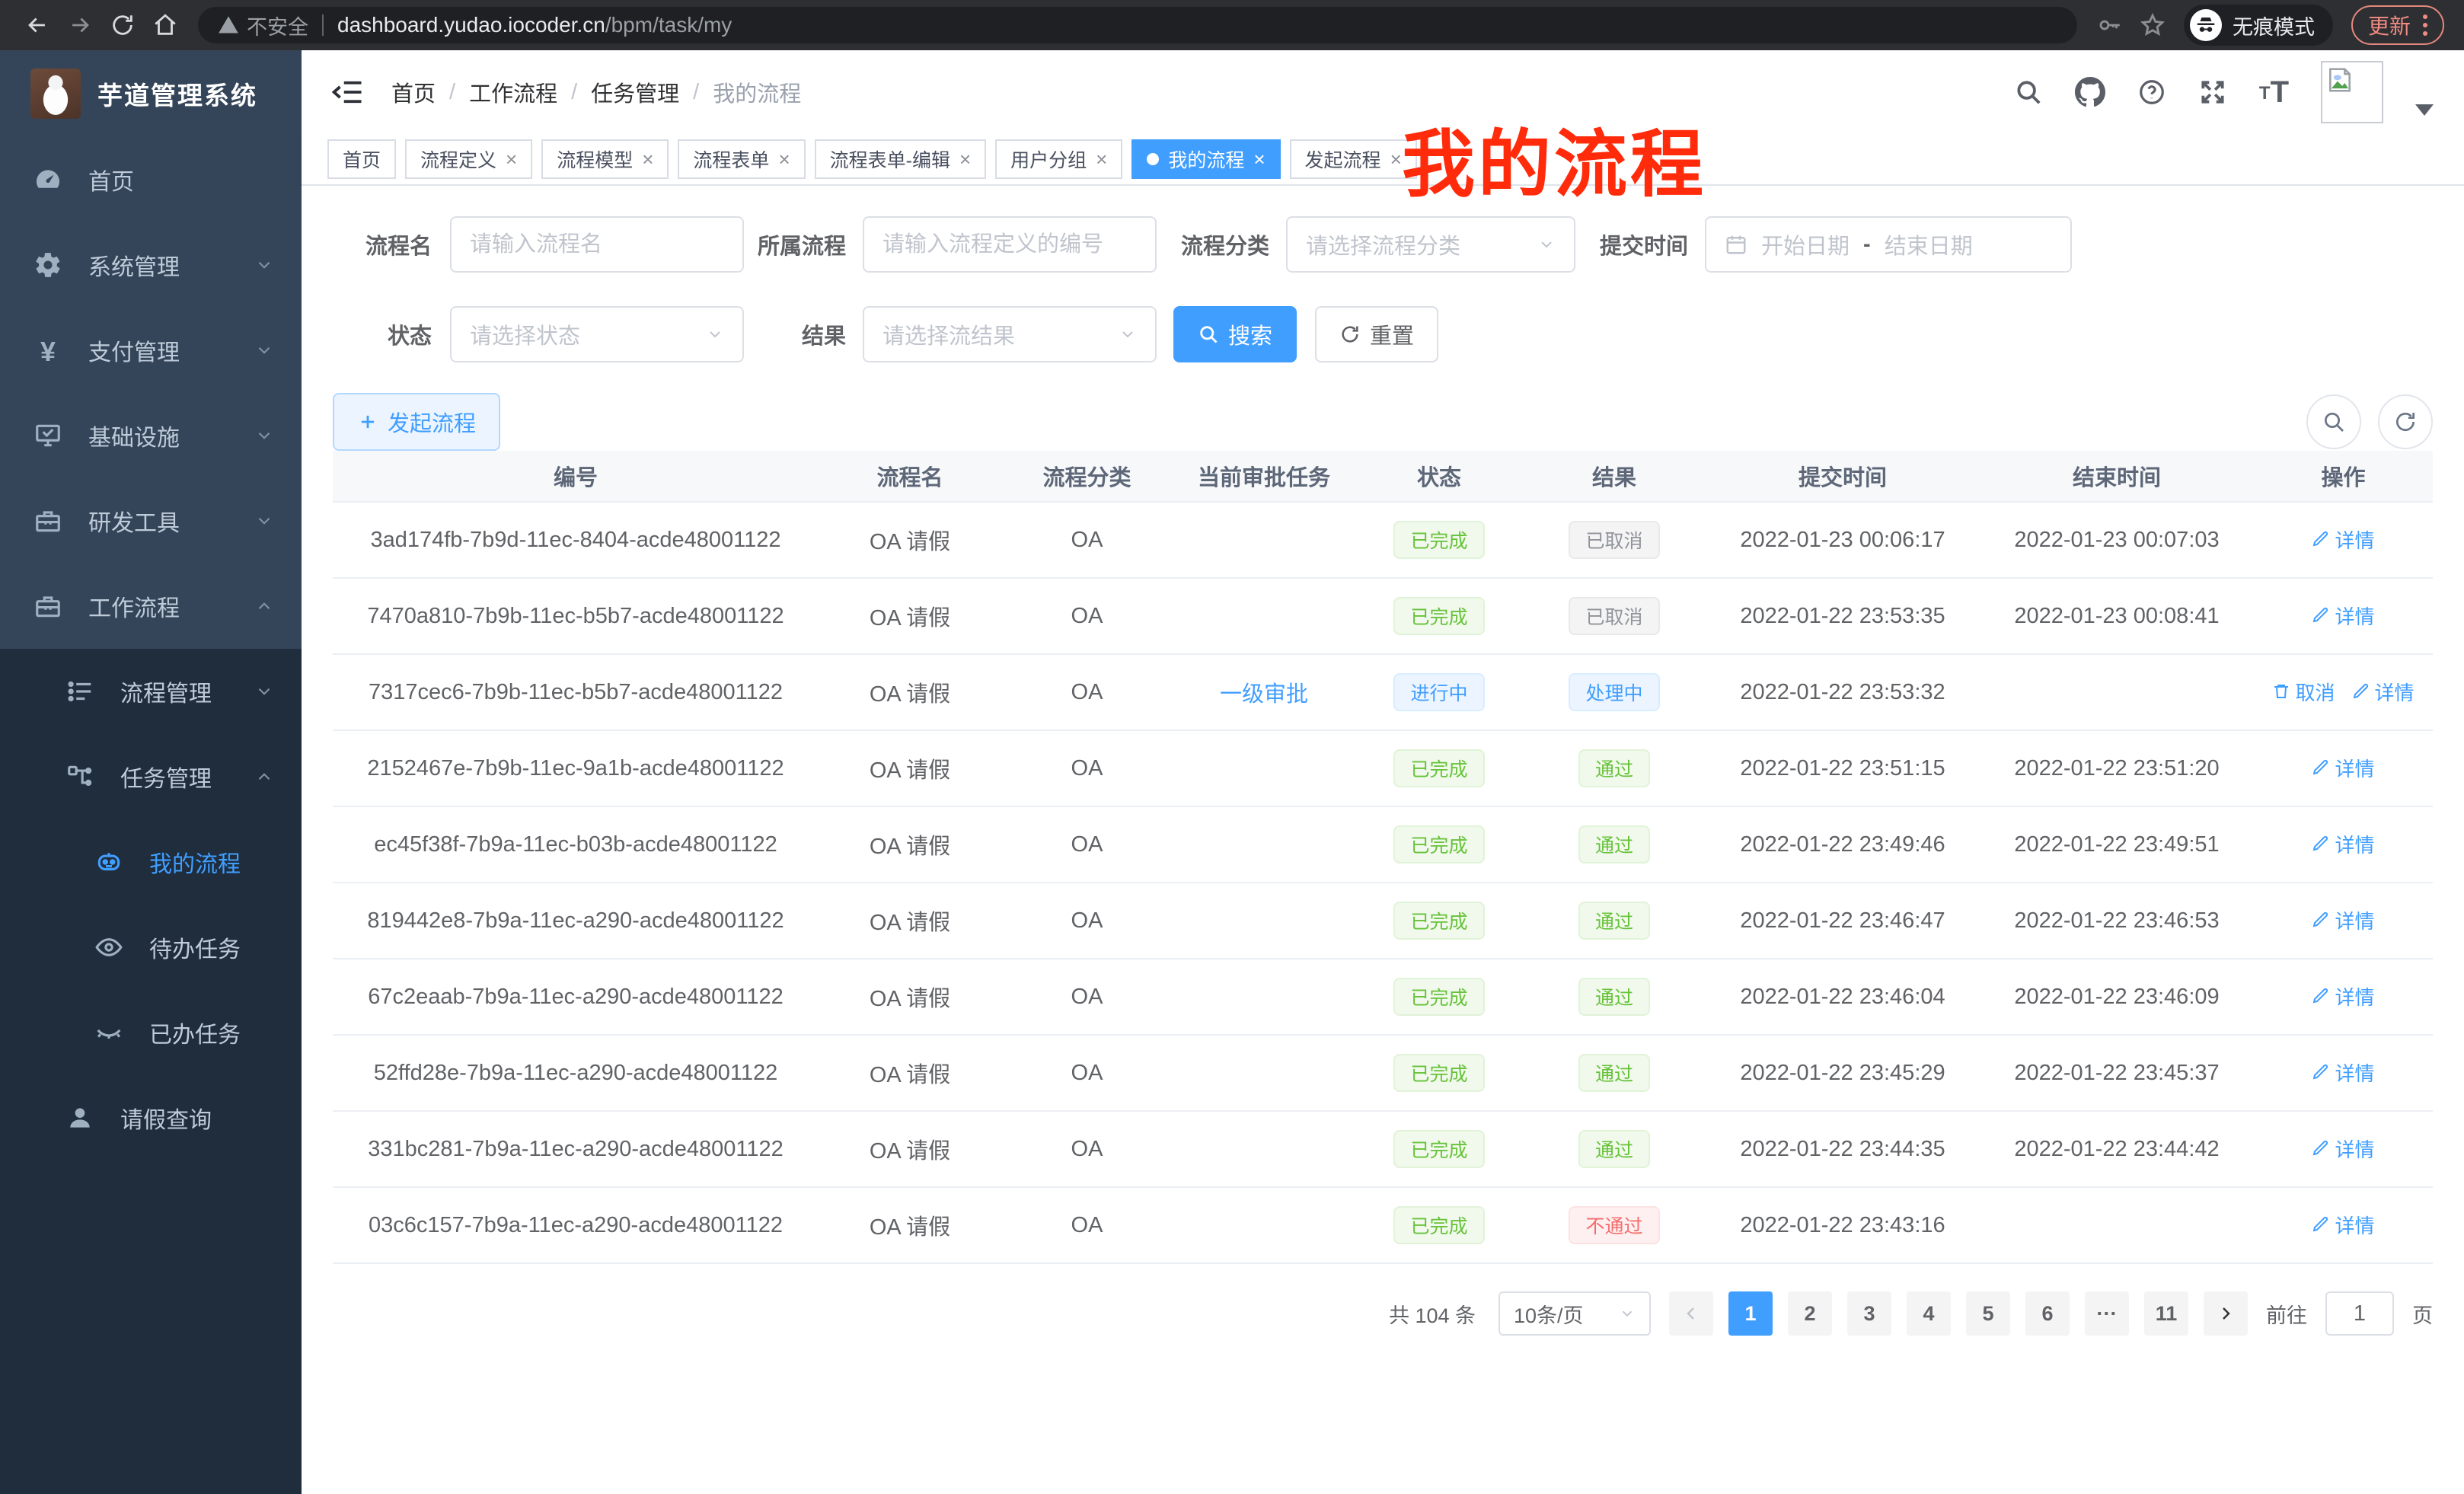 The image size is (2464, 1494). Describe the element at coordinates (2343, 692) in the screenshot. I see `cell-actions: 取消 详情` at that location.